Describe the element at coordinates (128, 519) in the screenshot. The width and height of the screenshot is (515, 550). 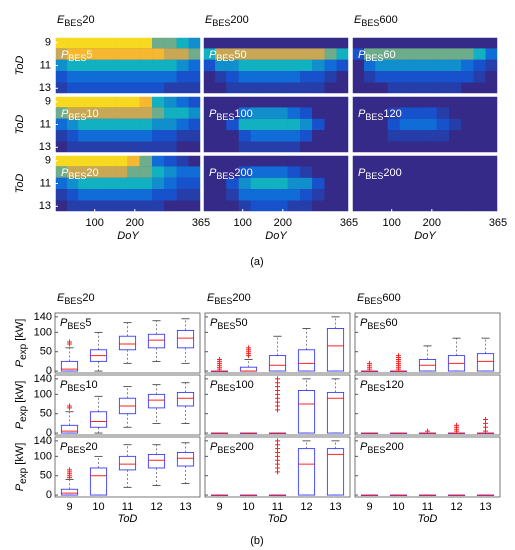
I see `x-axis-label: ToD` at that location.